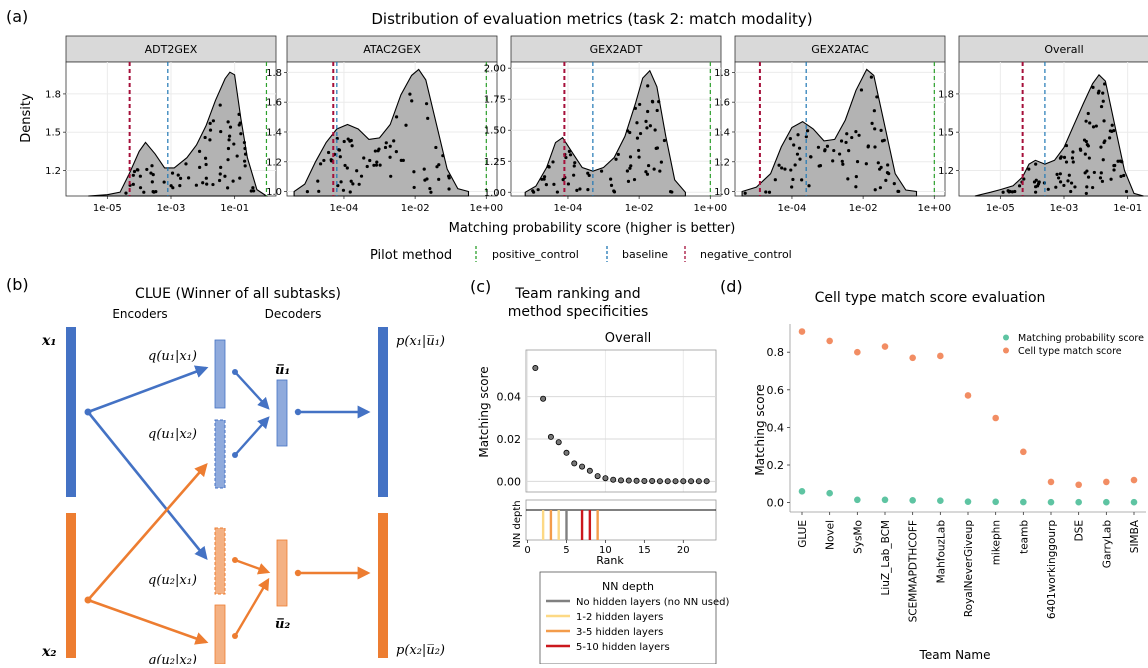  Describe the element at coordinates (480, 286) in the screenshot. I see `panel-label-c: (c)` at that location.